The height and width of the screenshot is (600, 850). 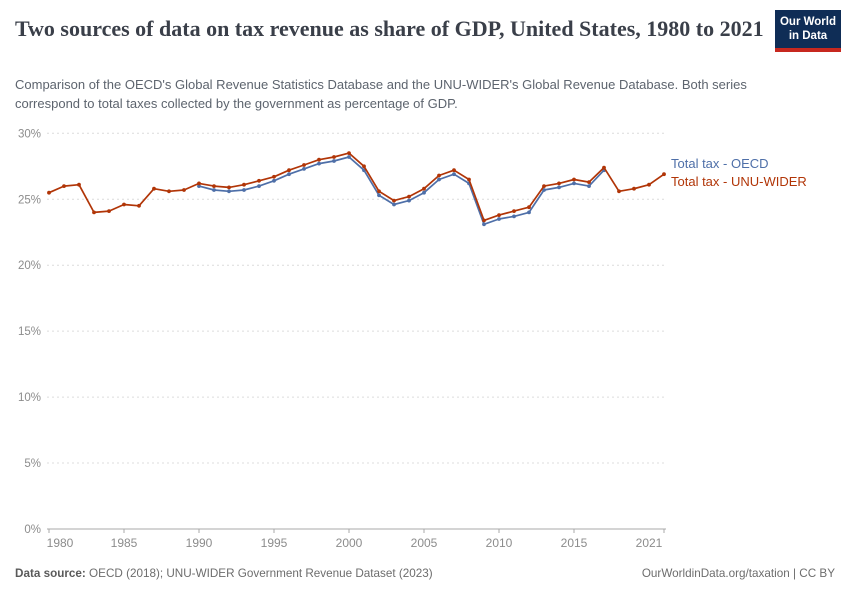 I want to click on owid-logo: Our World in Data, so click(x=808, y=31).